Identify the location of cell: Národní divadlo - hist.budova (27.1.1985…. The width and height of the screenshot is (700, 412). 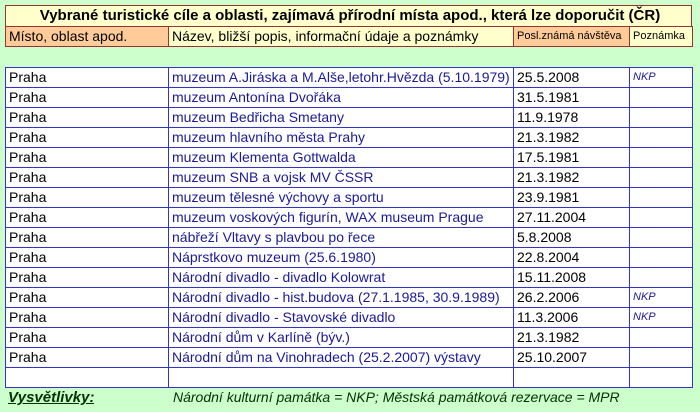
(341, 297).